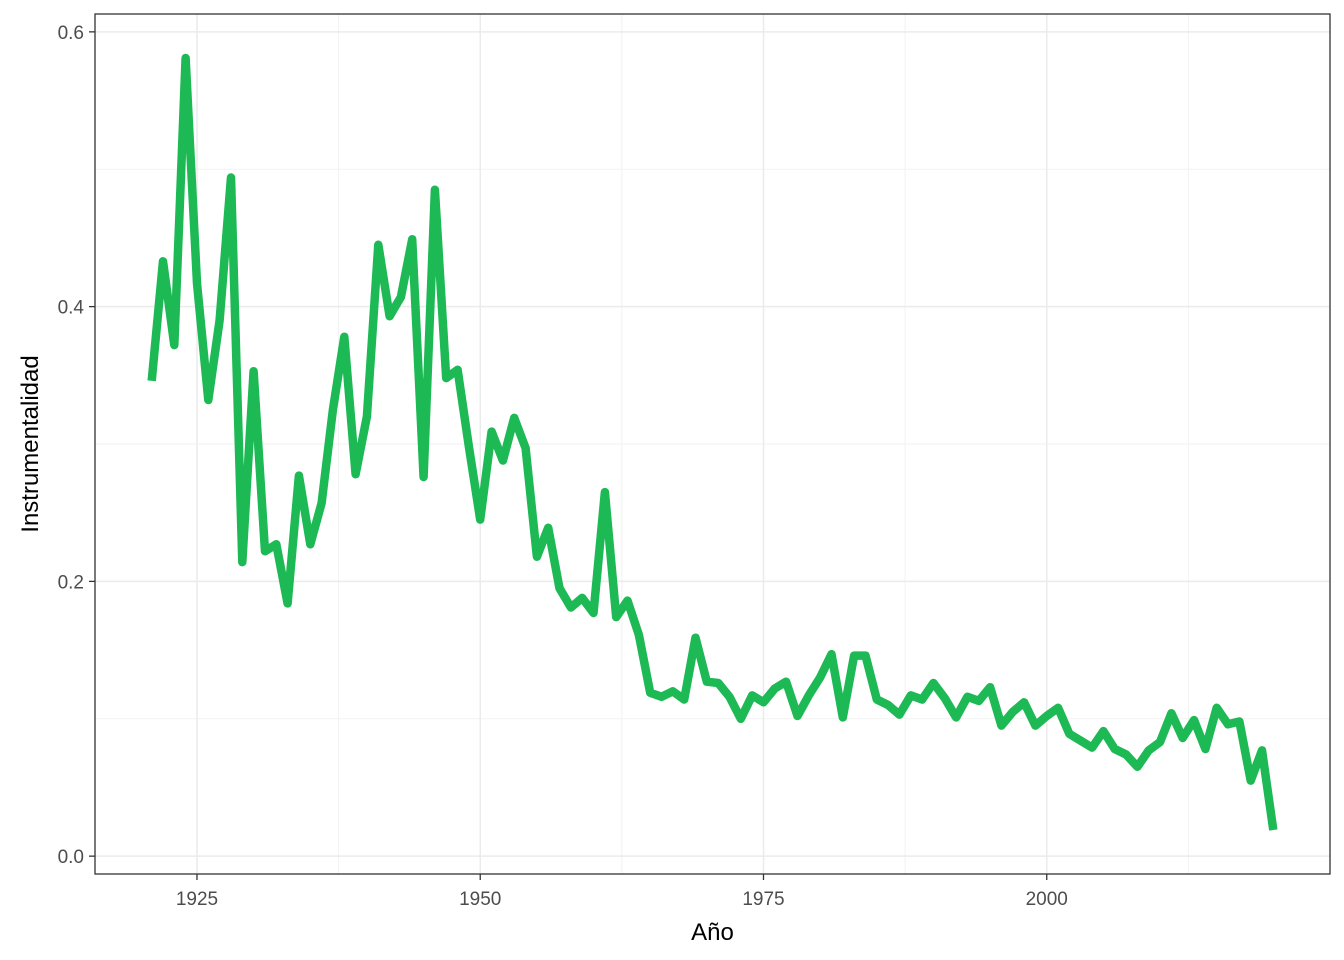 The height and width of the screenshot is (960, 1344). Describe the element at coordinates (71, 857) in the screenshot. I see `y-tick-label: 0.0` at that location.